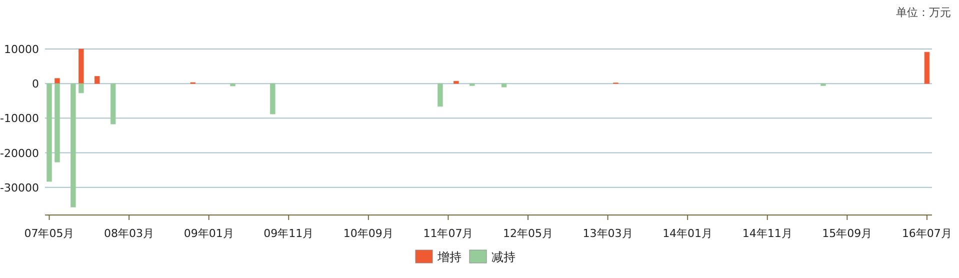 The image size is (959, 278). What do you see at coordinates (35, 84) in the screenshot?
I see `y-tick-label: 0` at bounding box center [35, 84].